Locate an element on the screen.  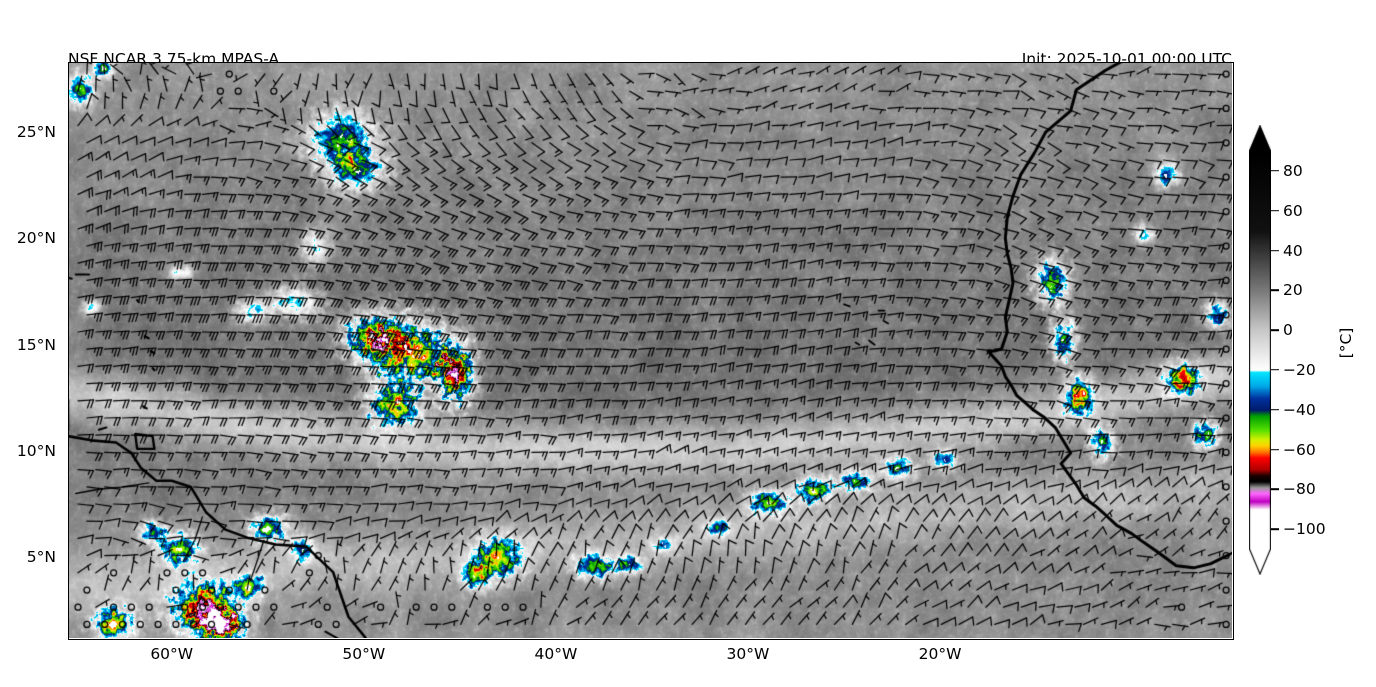
latitude-tick-label: 5°N is located at coordinates (41, 557).